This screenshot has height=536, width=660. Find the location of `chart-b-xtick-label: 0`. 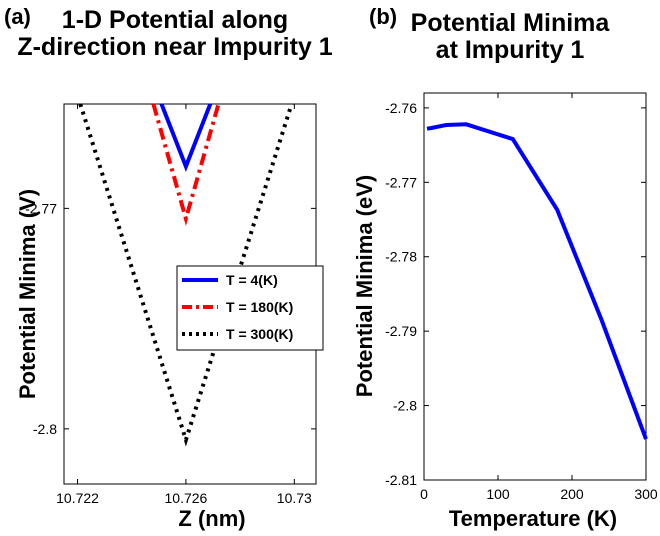

chart-b-xtick-label: 0 is located at coordinates (424, 494).